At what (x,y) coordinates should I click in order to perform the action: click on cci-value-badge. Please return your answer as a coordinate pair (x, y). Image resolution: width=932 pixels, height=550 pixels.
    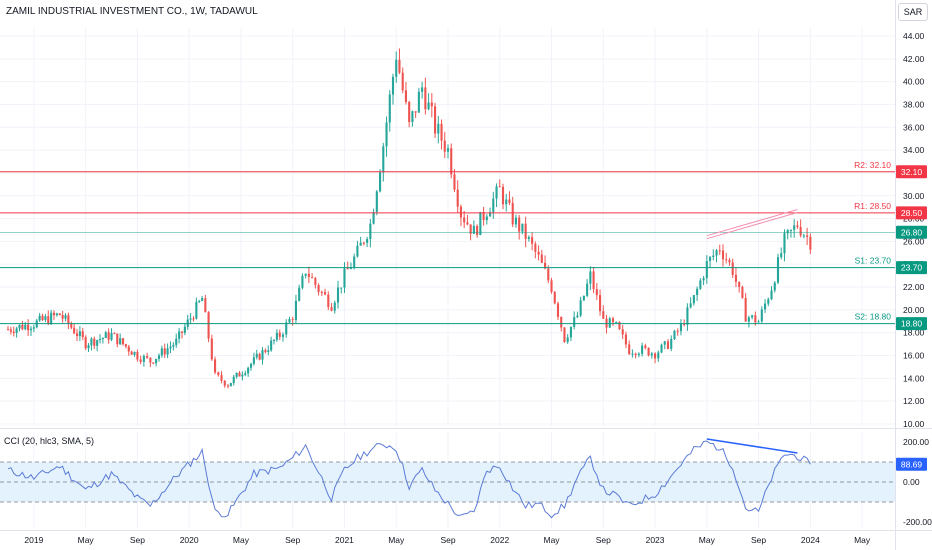
    Looking at the image, I should click on (911, 464).